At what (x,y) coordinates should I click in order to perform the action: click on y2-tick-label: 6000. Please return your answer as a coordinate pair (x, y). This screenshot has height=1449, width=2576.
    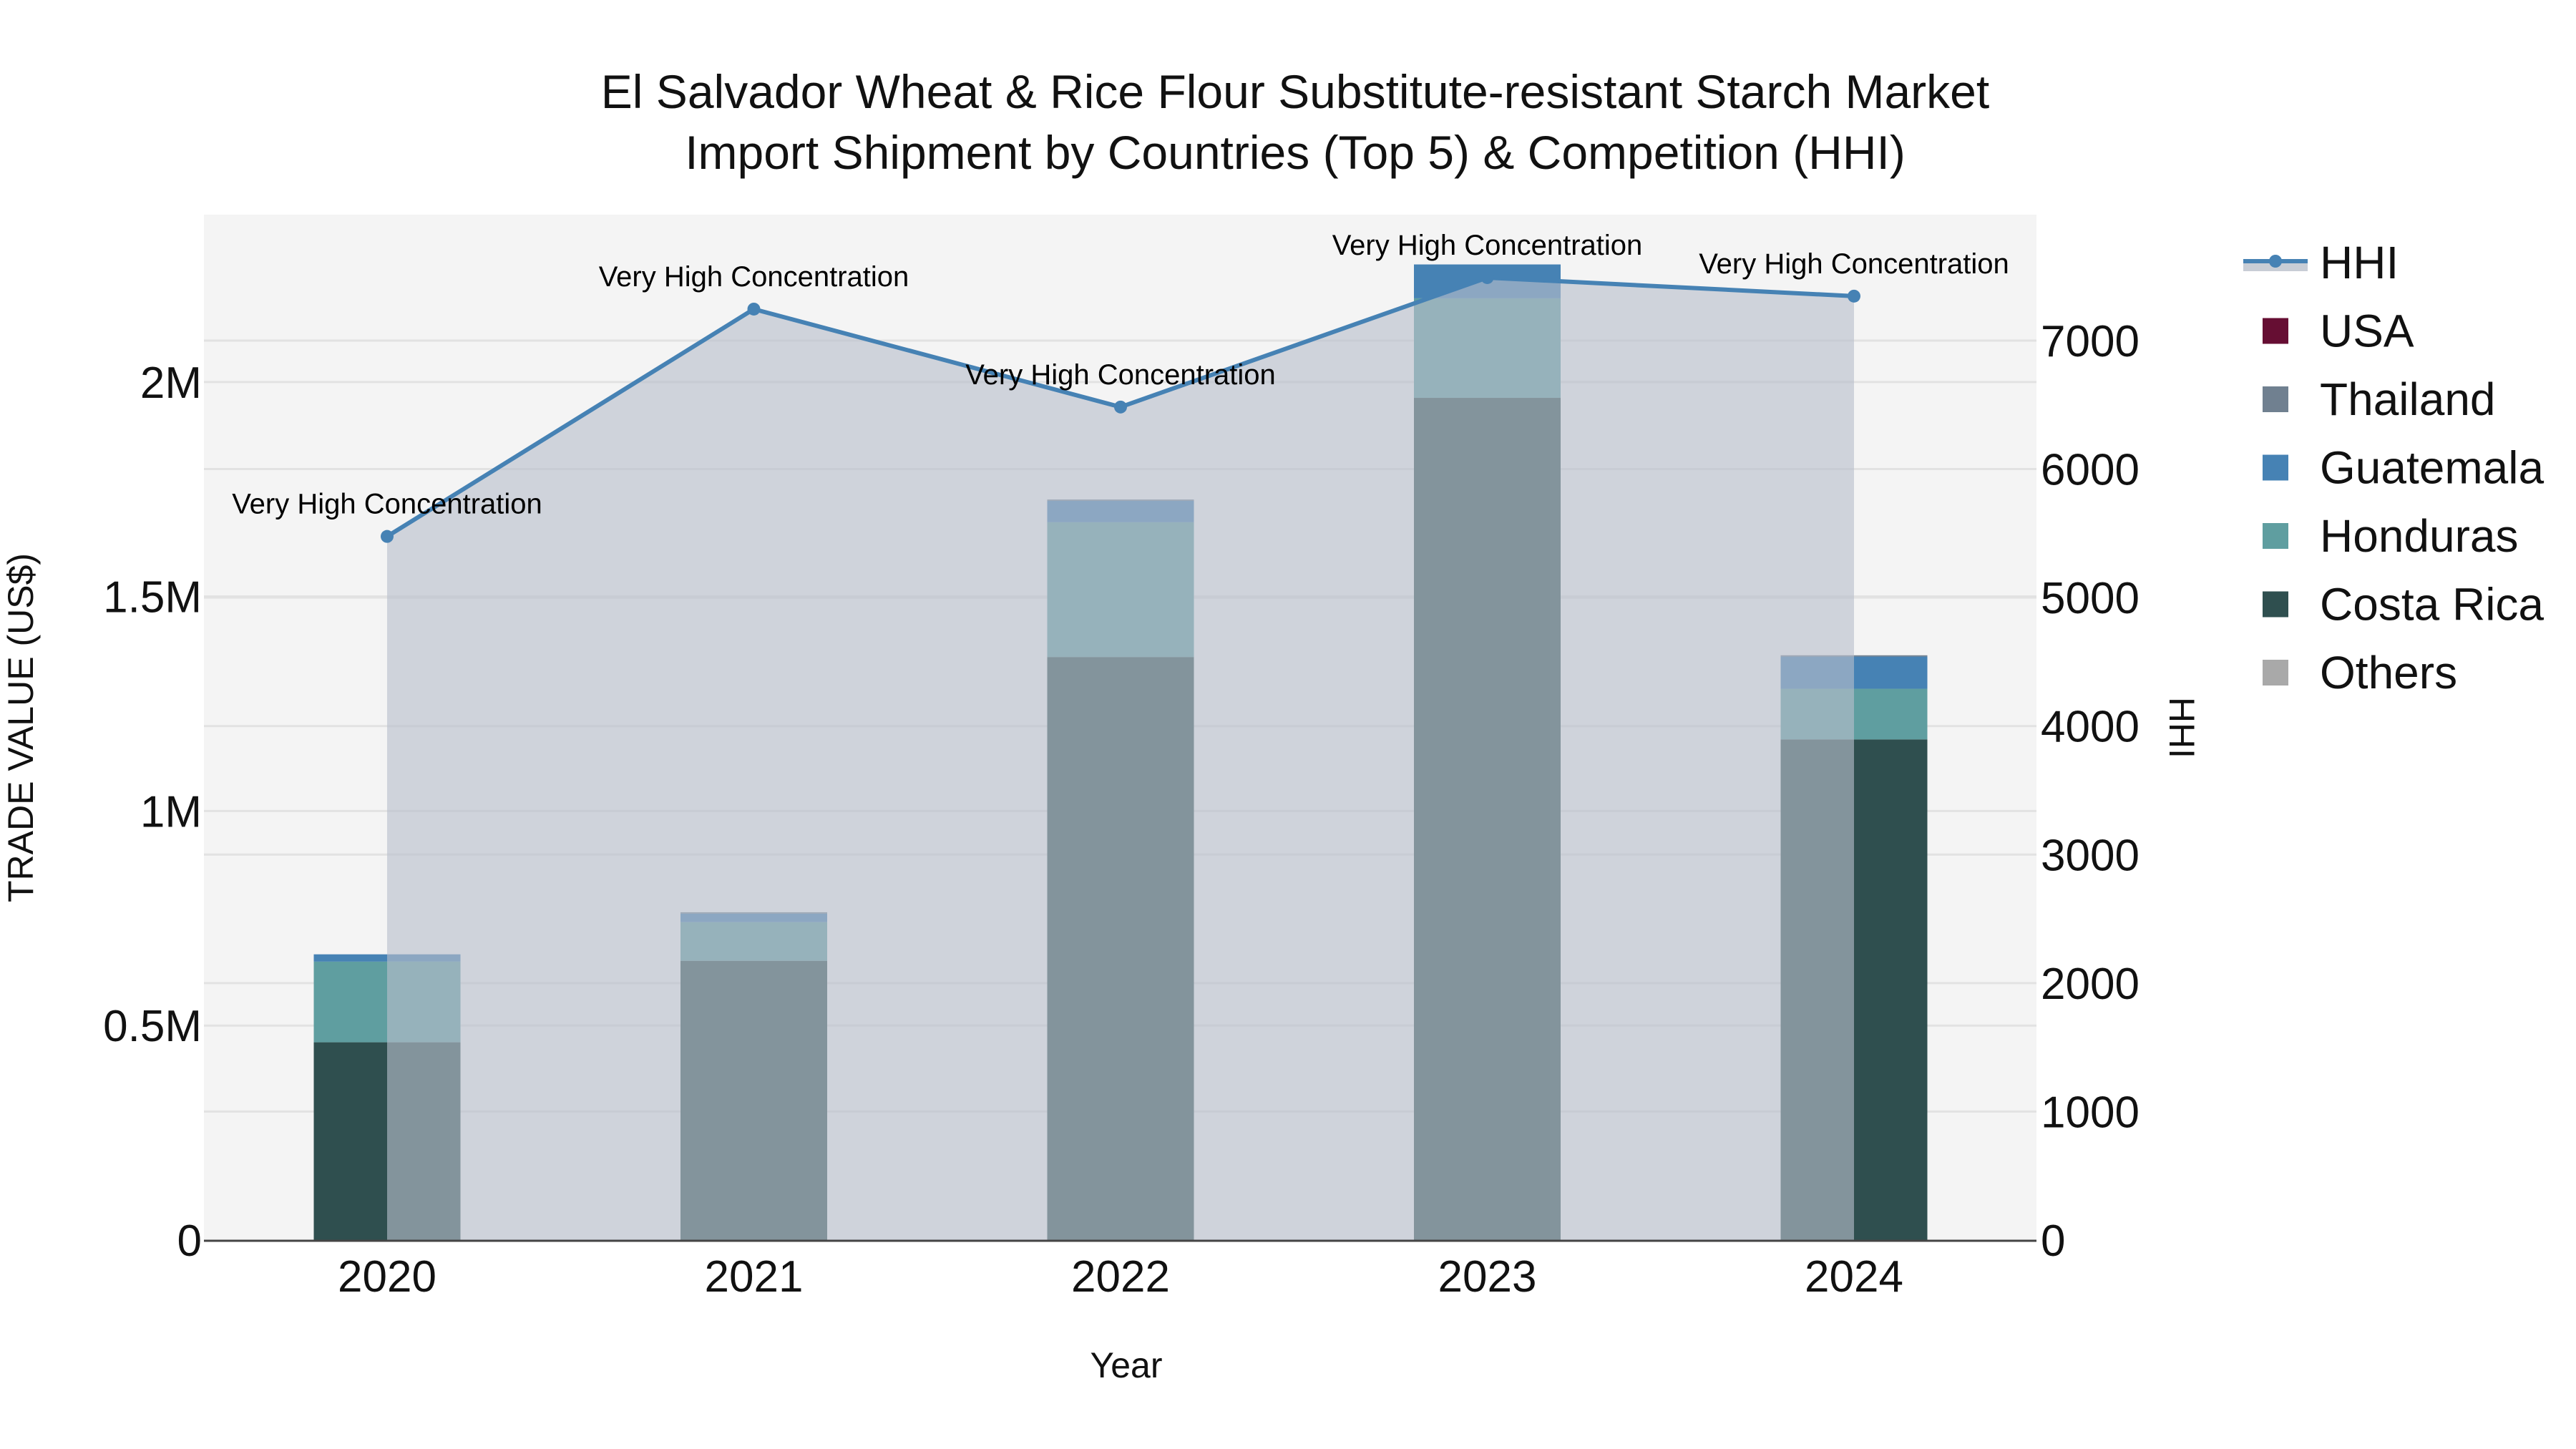
    Looking at the image, I should click on (2090, 470).